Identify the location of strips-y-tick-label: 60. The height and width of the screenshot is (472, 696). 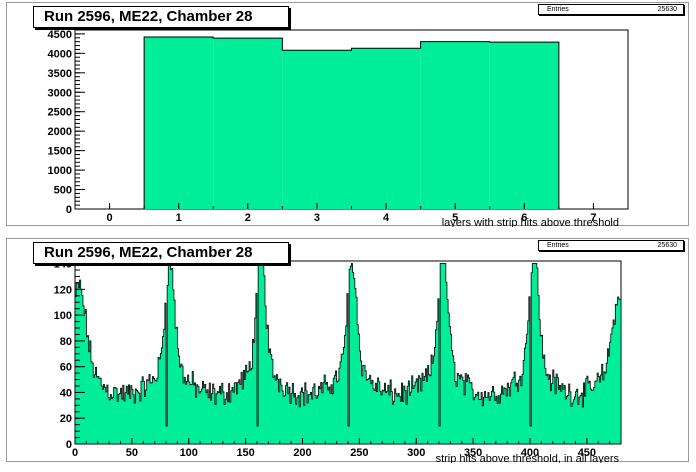
(66, 368).